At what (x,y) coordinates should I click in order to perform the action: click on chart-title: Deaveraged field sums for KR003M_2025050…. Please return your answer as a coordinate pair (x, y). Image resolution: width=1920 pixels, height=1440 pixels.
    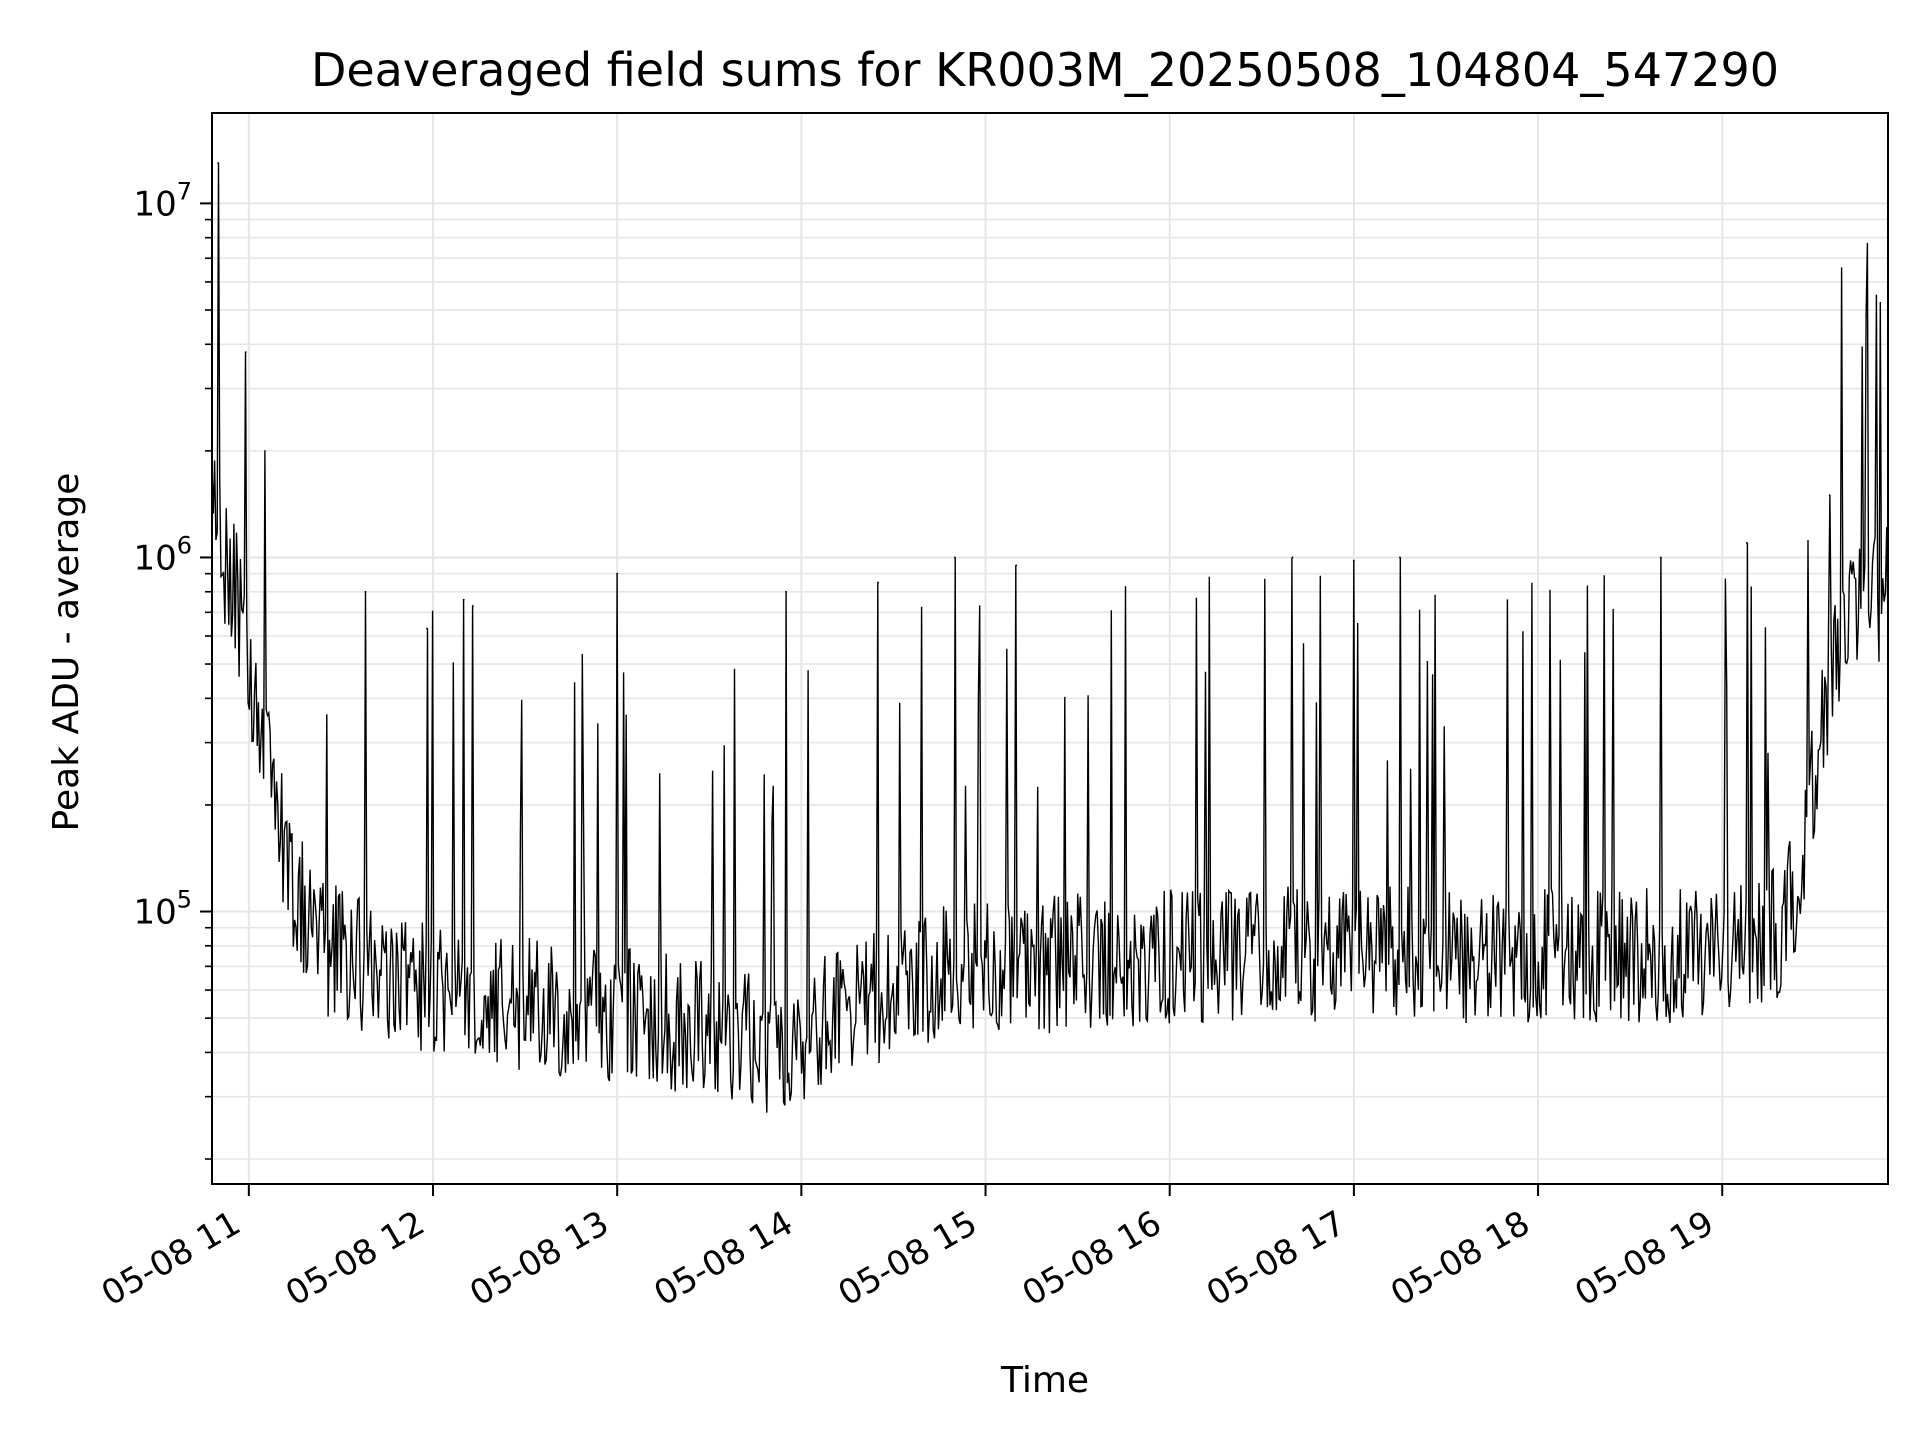
    Looking at the image, I should click on (1045, 70).